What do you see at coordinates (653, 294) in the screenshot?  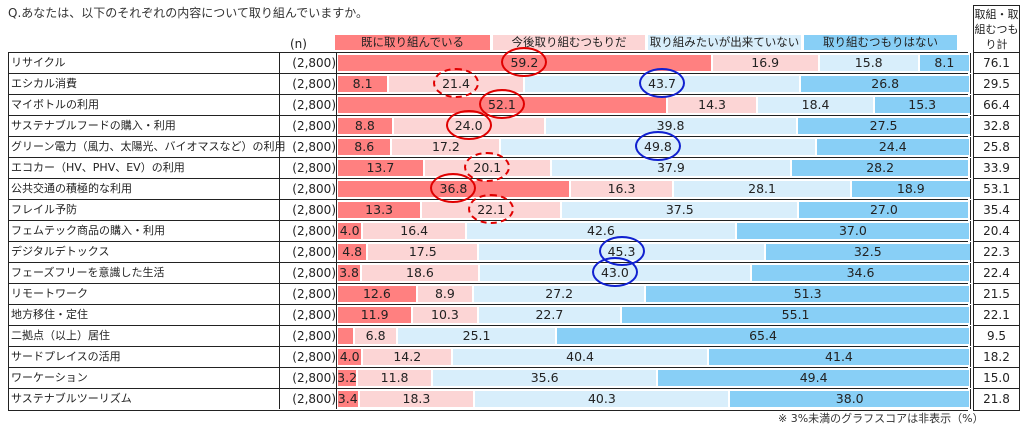 I see `stacked-bar: 12.6 8.9 27.2 51.3` at bounding box center [653, 294].